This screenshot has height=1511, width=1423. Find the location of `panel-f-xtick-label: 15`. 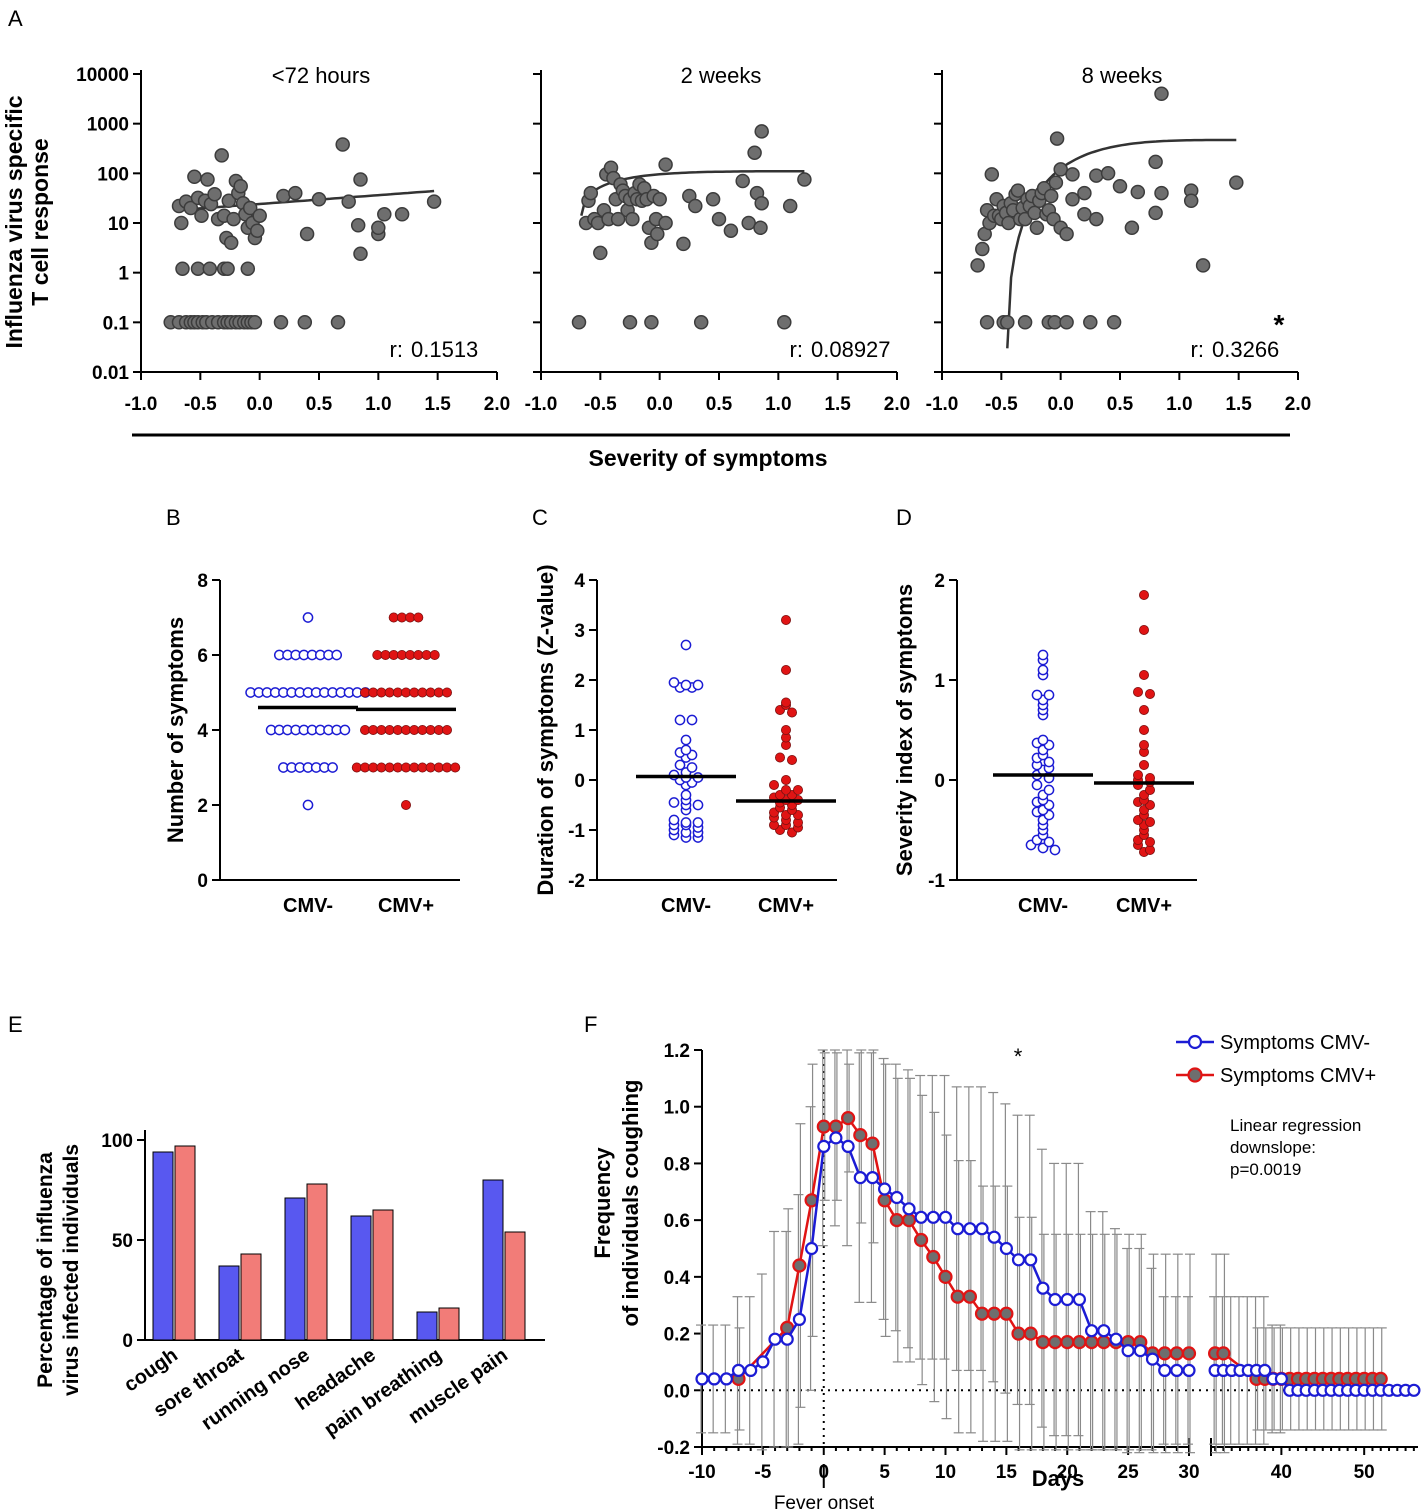

panel-f-xtick-label: 15 is located at coordinates (1007, 1472).